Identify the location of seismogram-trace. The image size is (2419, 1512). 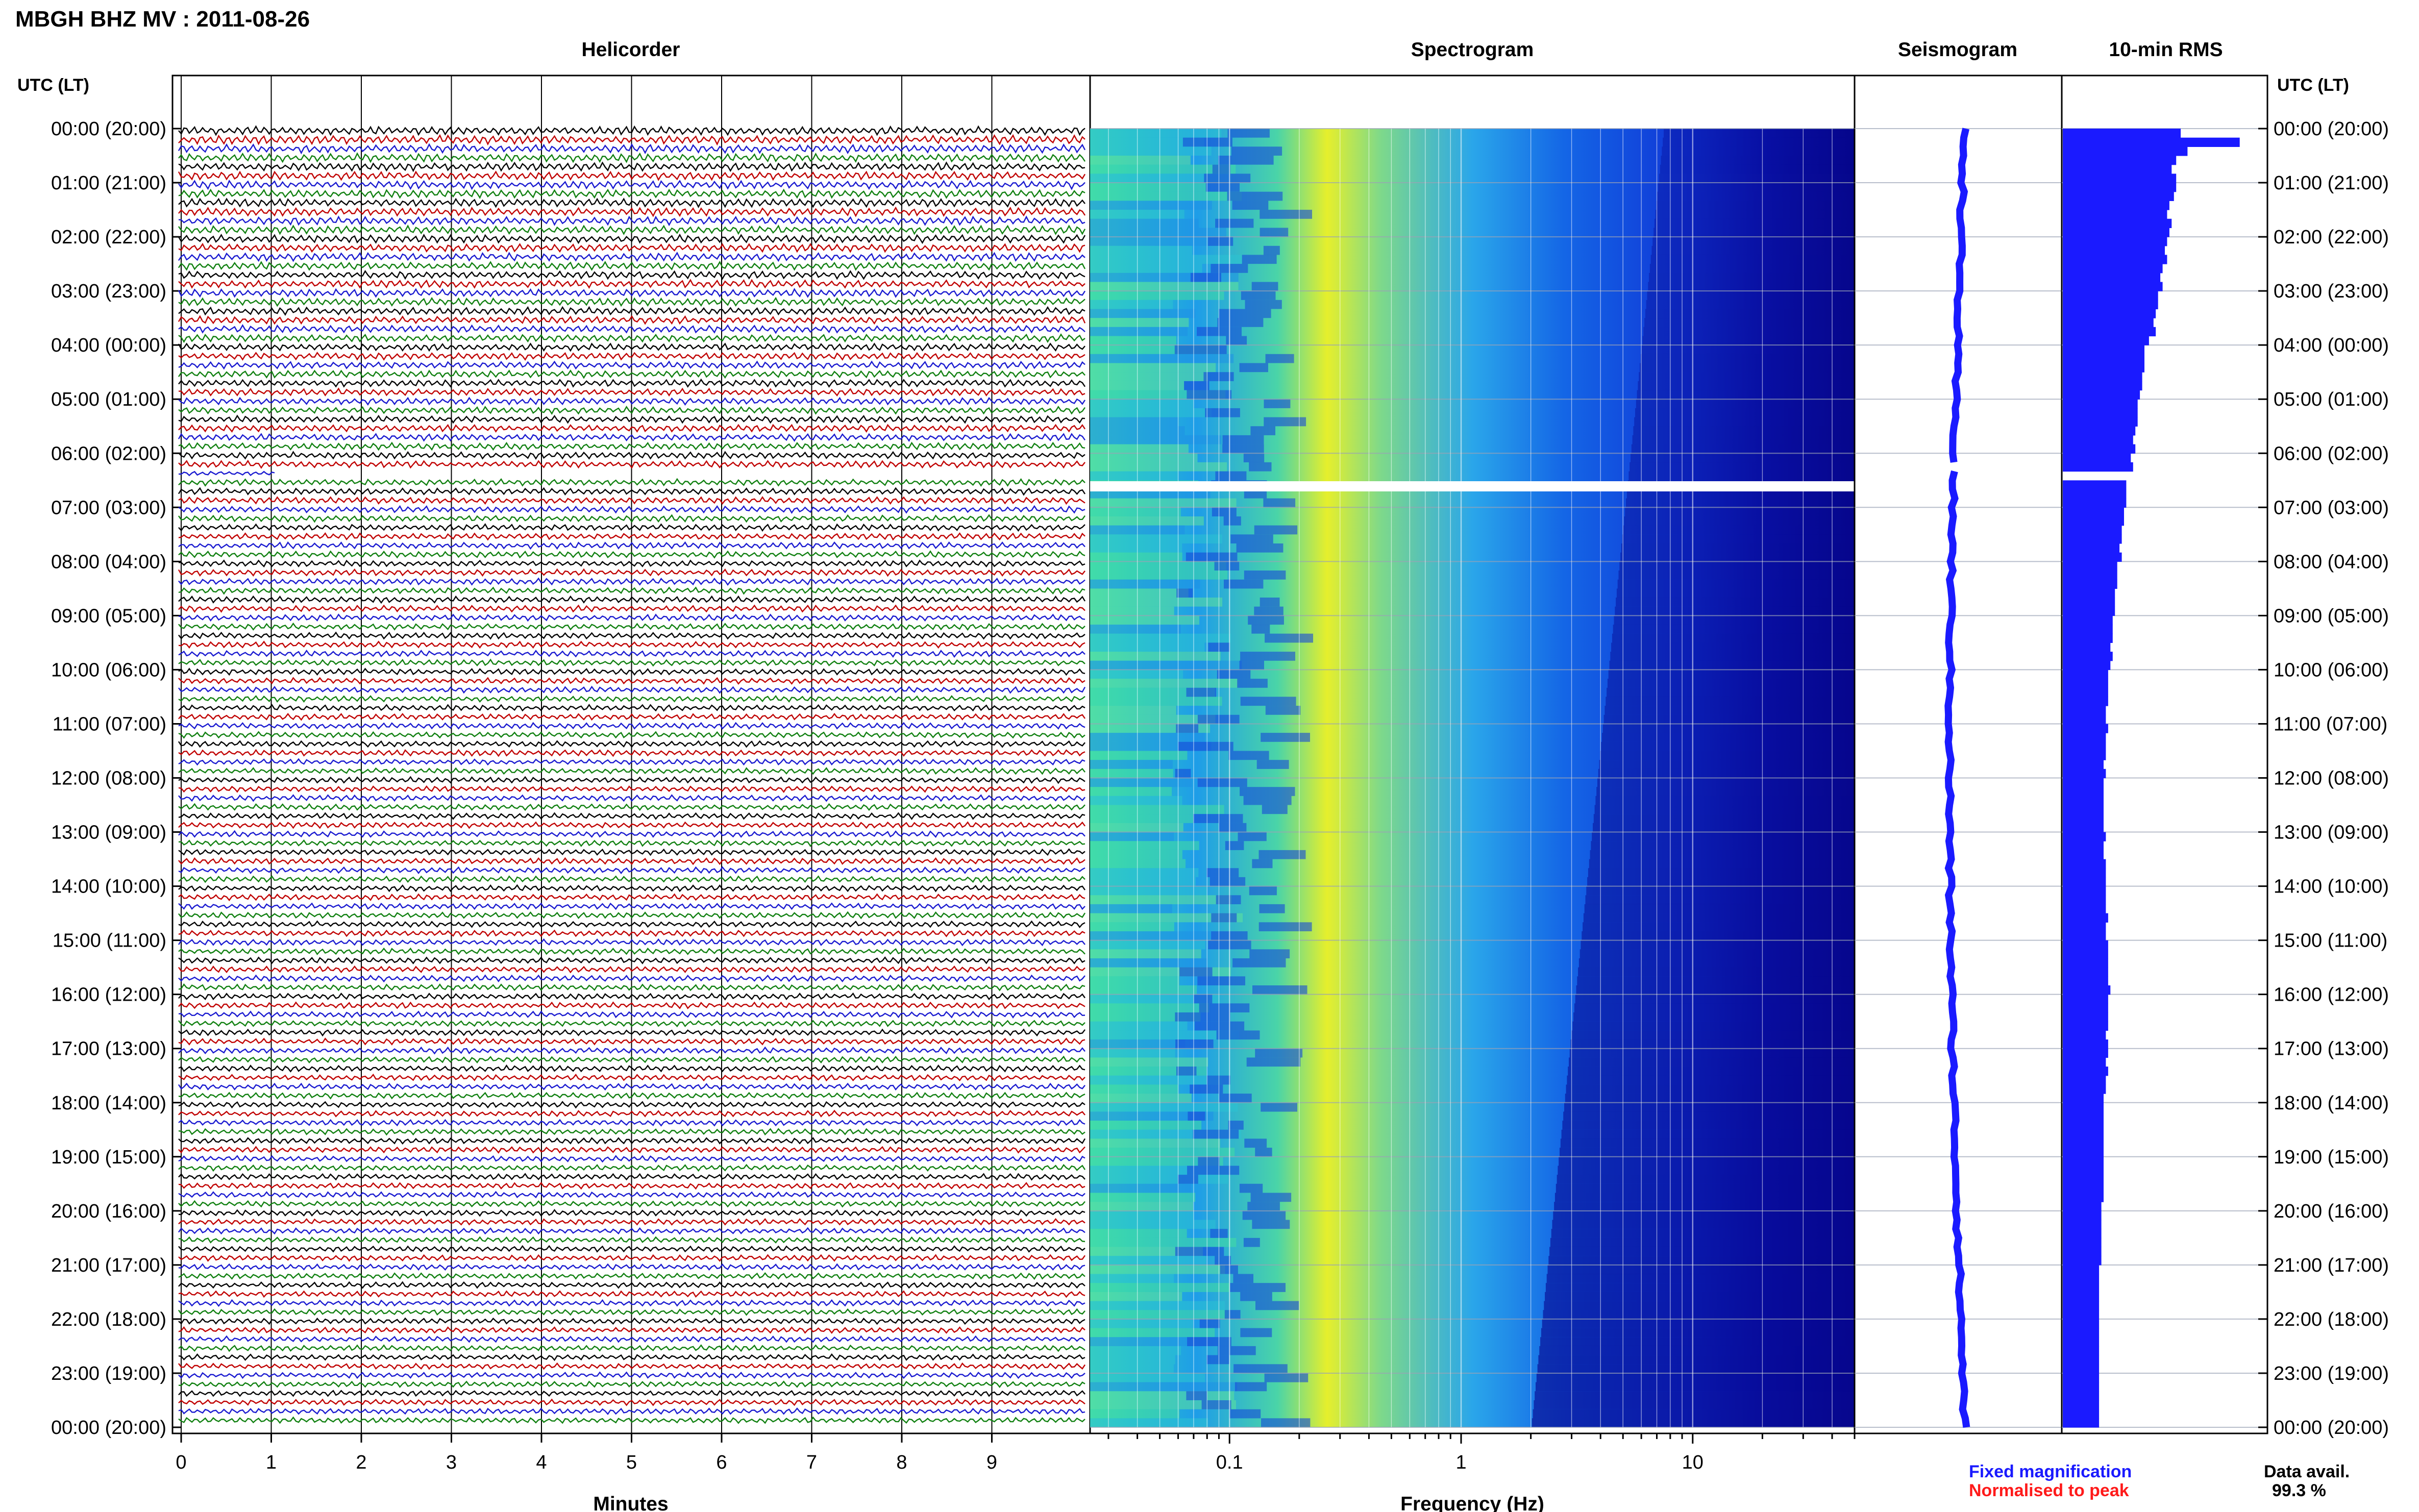
(1957, 778).